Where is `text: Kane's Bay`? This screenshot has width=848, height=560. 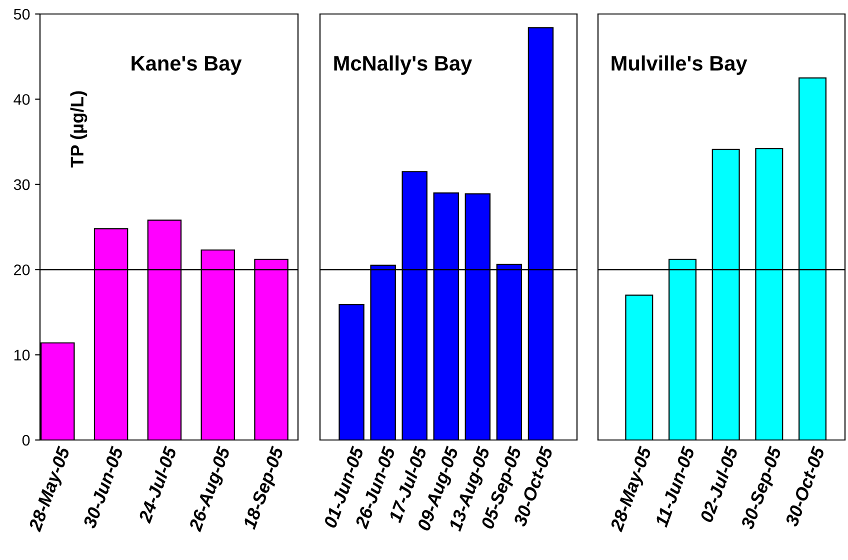 text: Kane's Bay is located at coordinates (187, 65).